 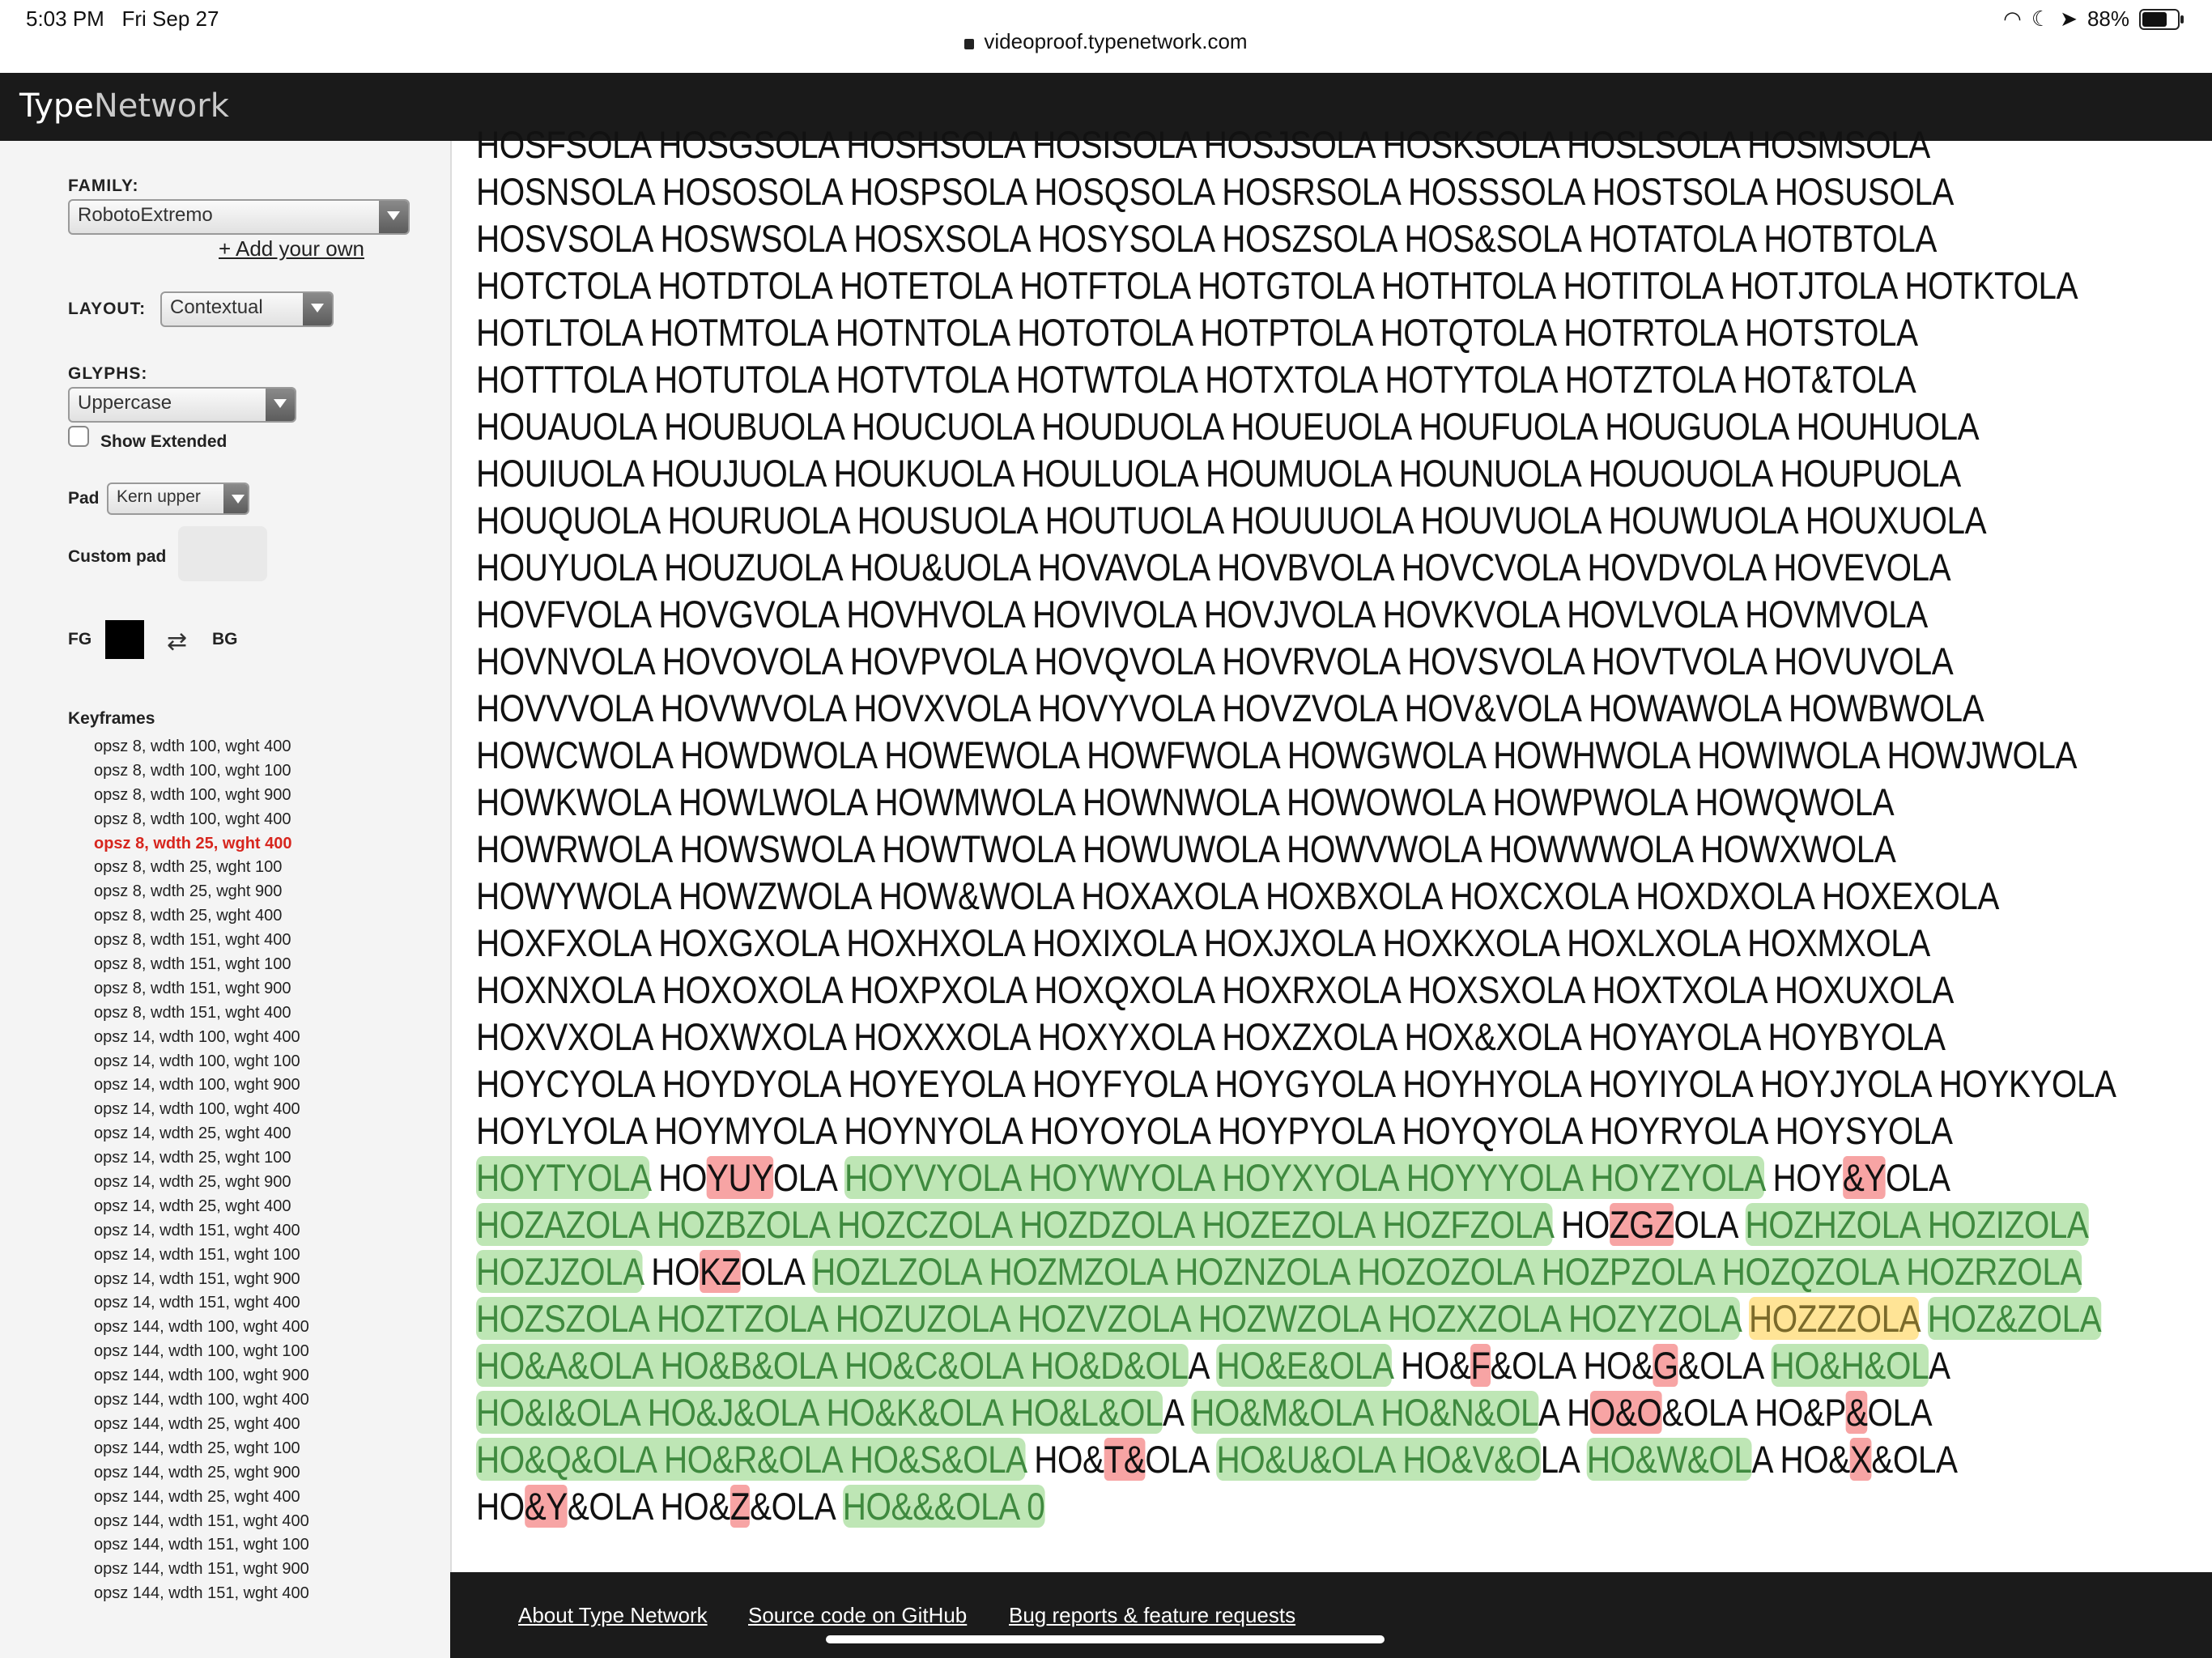 What do you see at coordinates (678, 1177) in the screenshot?
I see `proof-text-segment: HO` at bounding box center [678, 1177].